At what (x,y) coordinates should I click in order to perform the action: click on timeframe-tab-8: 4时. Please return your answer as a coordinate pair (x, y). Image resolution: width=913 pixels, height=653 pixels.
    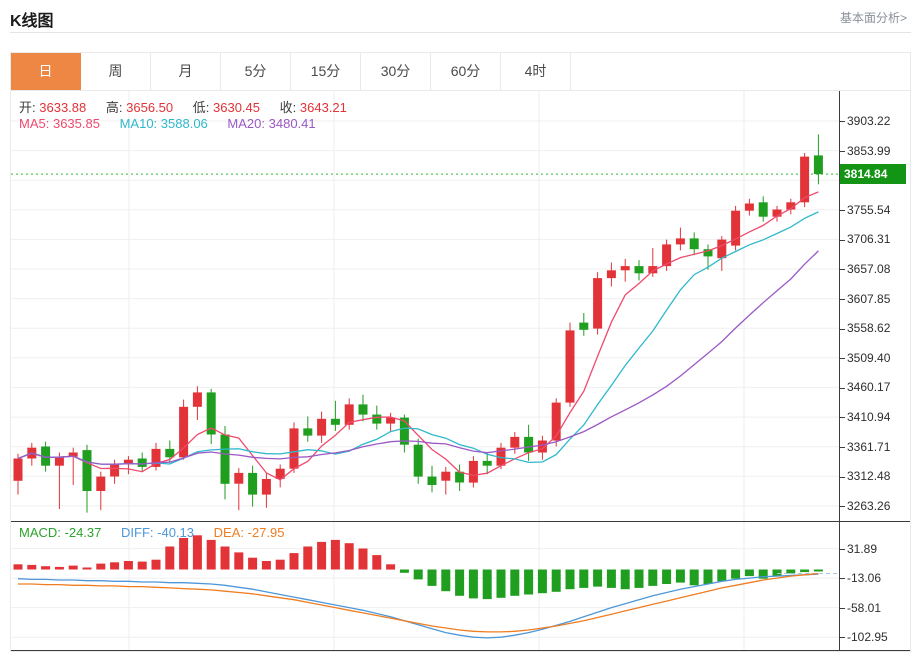
    Looking at the image, I should click on (536, 71).